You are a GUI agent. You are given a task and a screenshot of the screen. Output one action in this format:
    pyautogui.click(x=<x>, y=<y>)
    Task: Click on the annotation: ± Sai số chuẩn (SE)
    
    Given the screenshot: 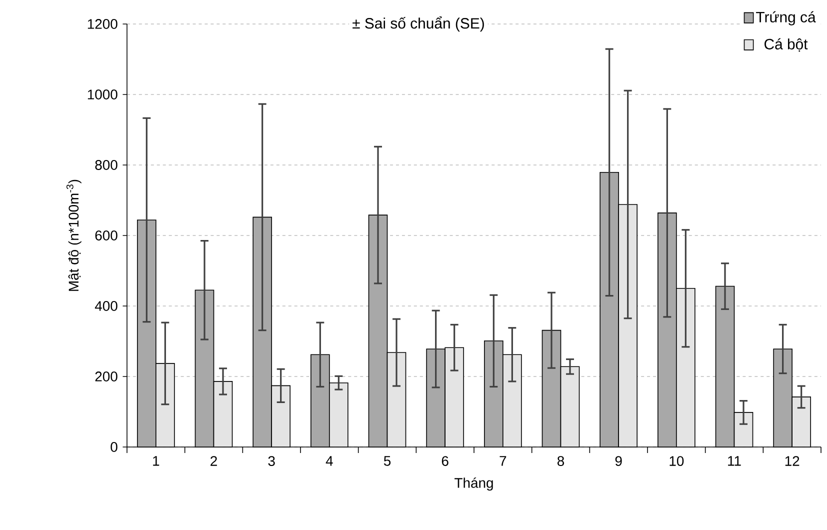 What is the action you would take?
    pyautogui.click(x=418, y=24)
    